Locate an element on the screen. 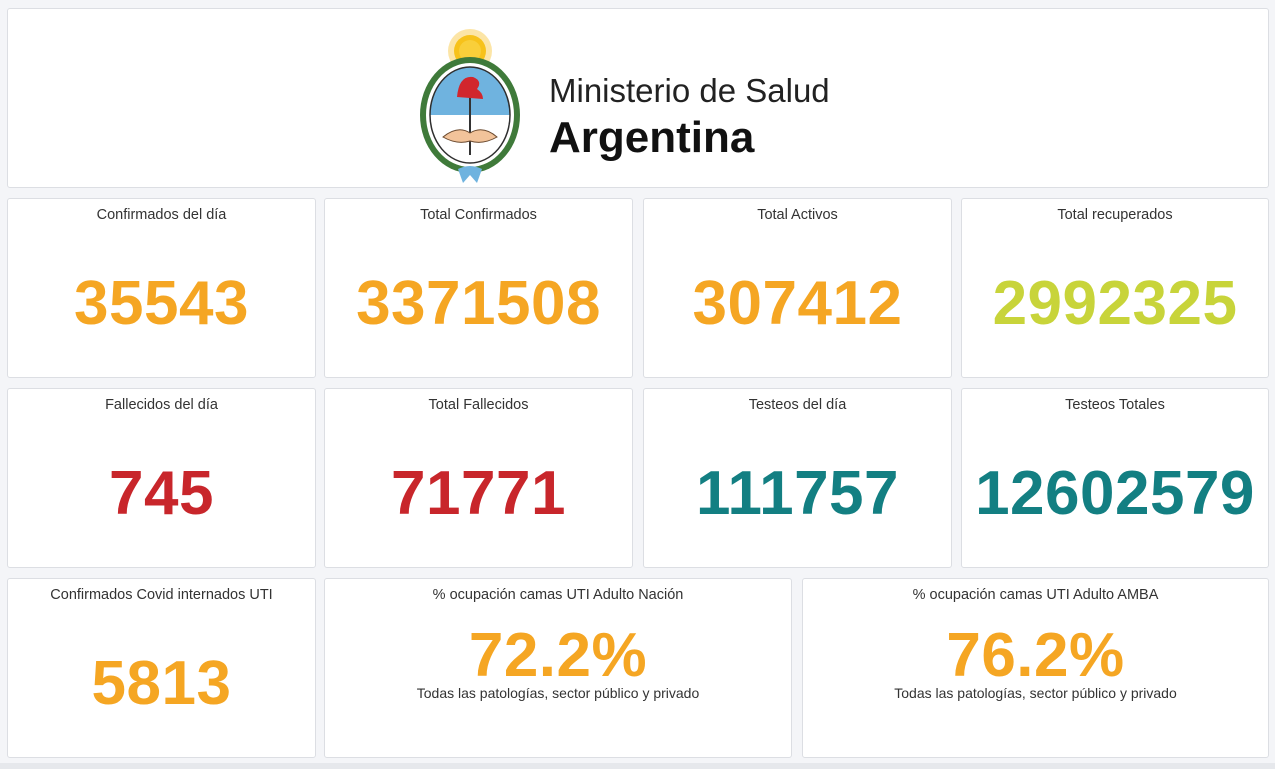 The image size is (1275, 769). stat-card-confirmados-dia: Confirmados del día 35543 is located at coordinates (161, 288).